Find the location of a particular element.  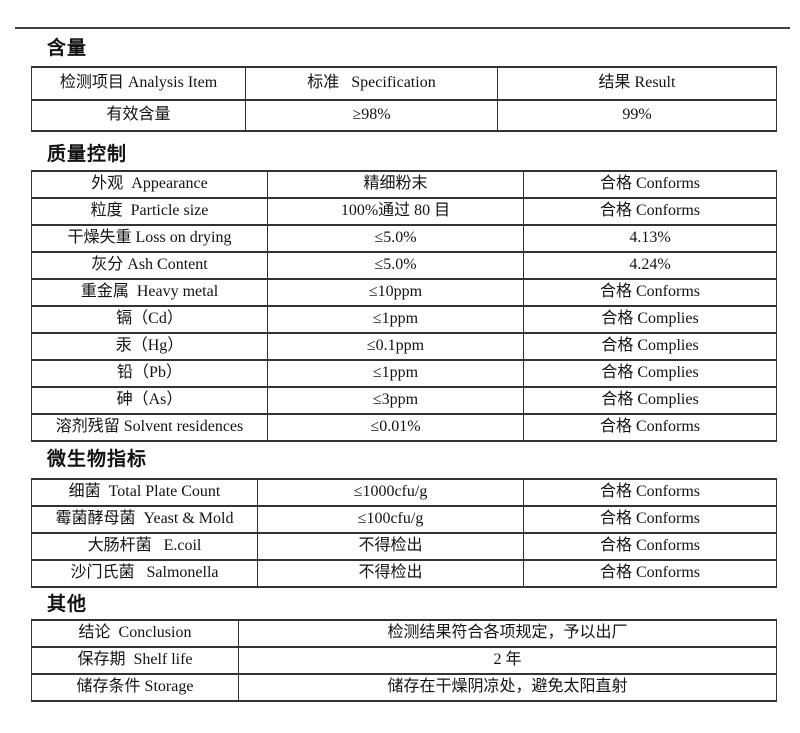

column-header-specification: 标准 Specification is located at coordinates (371, 83).